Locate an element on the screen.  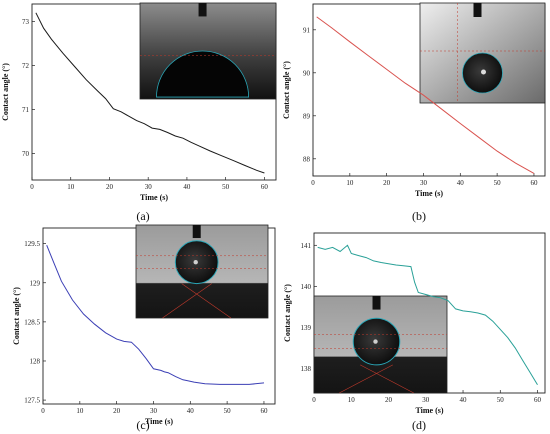
y-tick-label: 129 is located at coordinates (35, 283).